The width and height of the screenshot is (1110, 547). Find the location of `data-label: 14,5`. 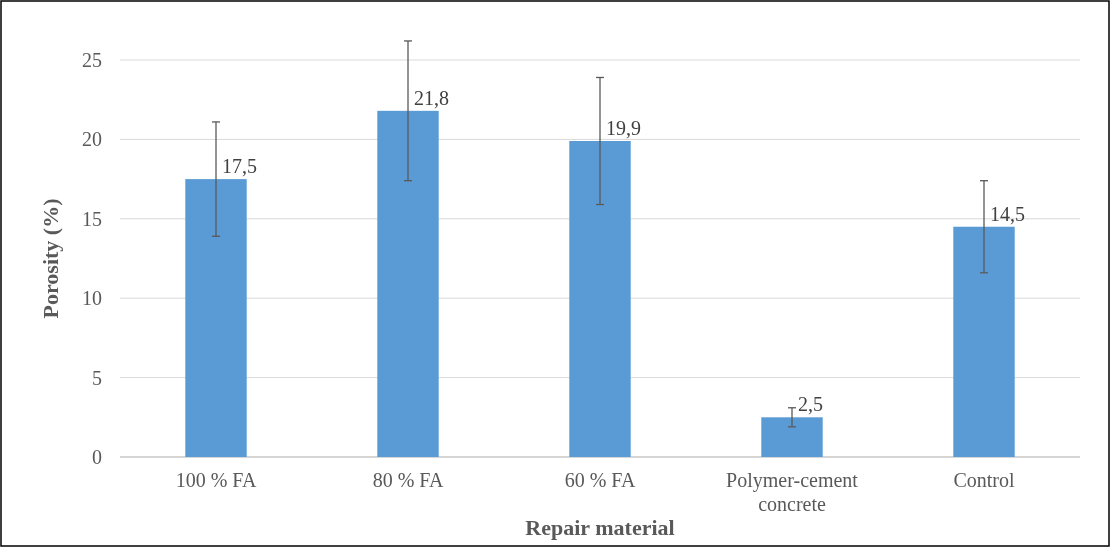

data-label: 14,5 is located at coordinates (1007, 213).